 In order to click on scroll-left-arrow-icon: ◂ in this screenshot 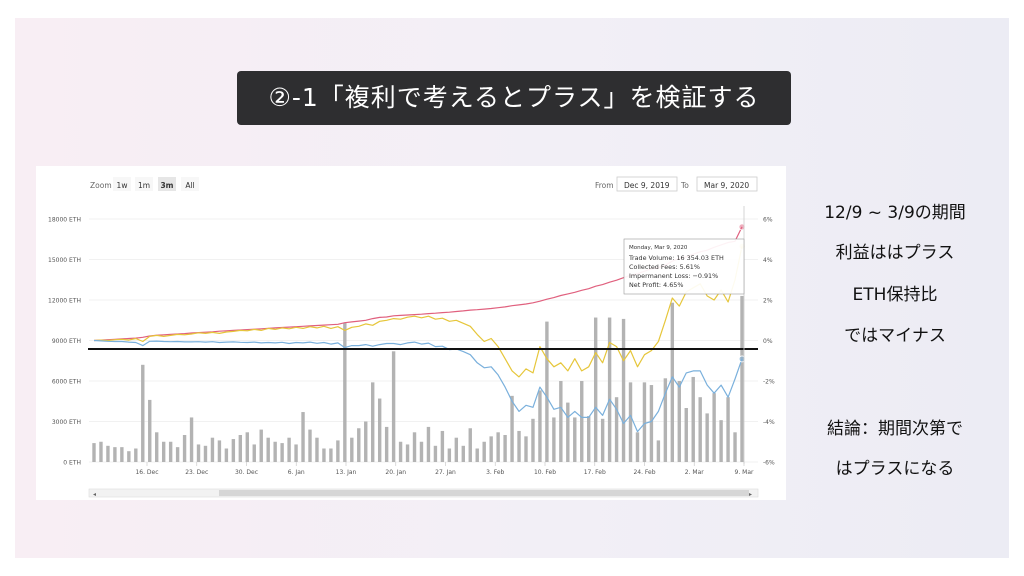, I will do `click(94, 494)`.